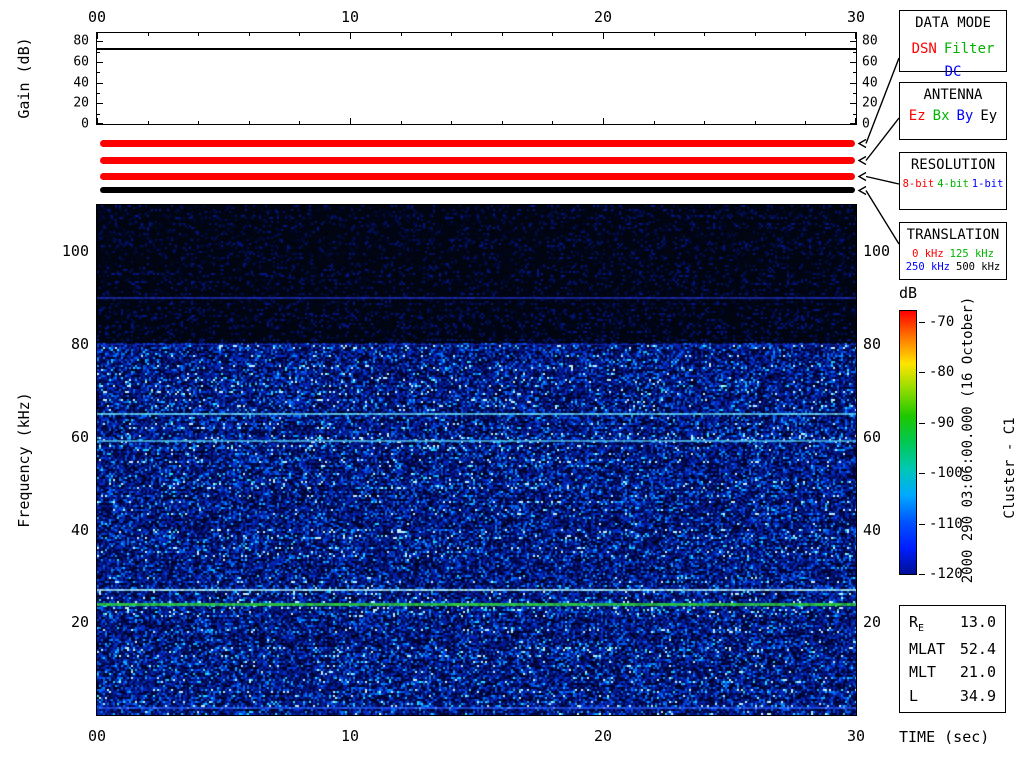 The image size is (1024, 768). Describe the element at coordinates (882, 180) in the screenshot. I see `connector-resolution` at that location.